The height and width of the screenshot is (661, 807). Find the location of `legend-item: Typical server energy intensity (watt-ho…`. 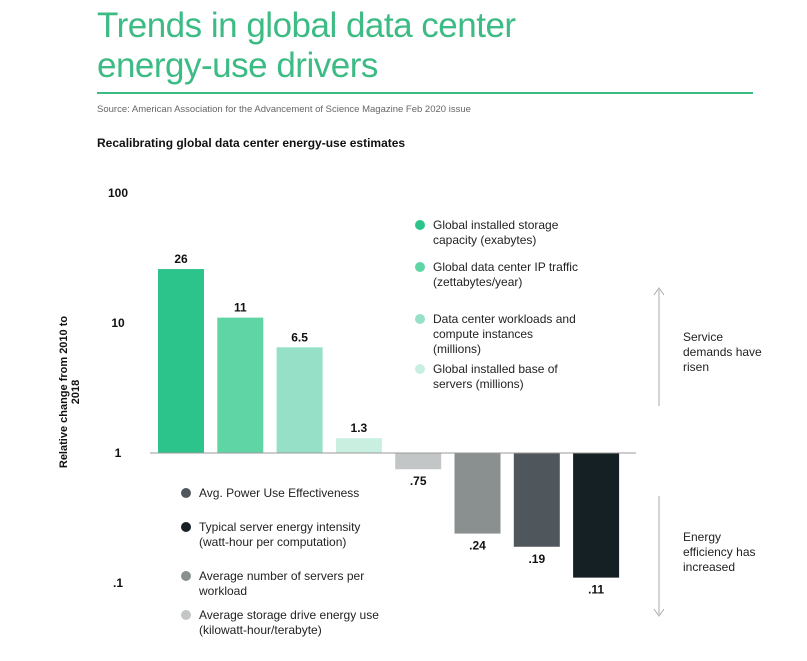

legend-item: Typical server energy intensity (watt-ho… is located at coordinates (282, 535).